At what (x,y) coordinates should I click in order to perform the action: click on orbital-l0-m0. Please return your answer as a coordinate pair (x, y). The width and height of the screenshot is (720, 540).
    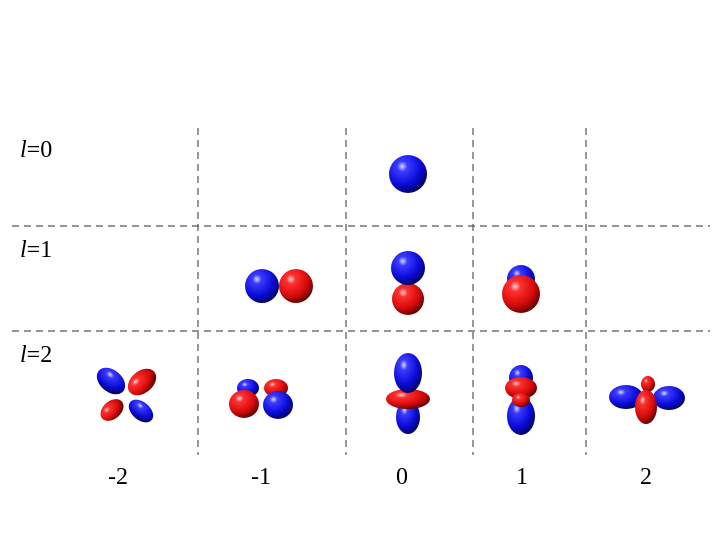
    Looking at the image, I should click on (408, 174).